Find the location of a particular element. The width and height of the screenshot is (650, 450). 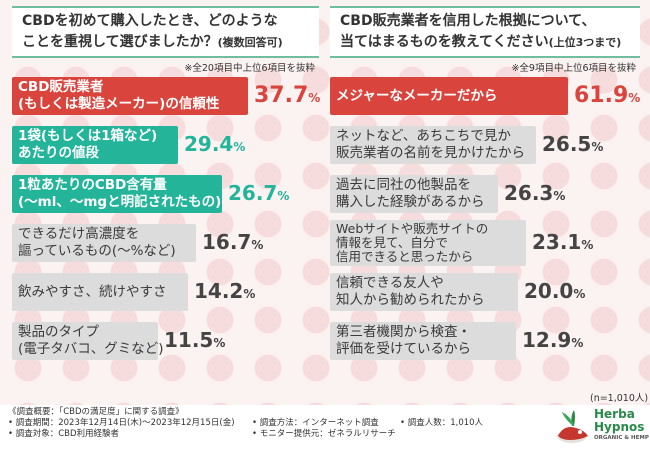

left-bar-3-value-unit: % is located at coordinates (283, 196).